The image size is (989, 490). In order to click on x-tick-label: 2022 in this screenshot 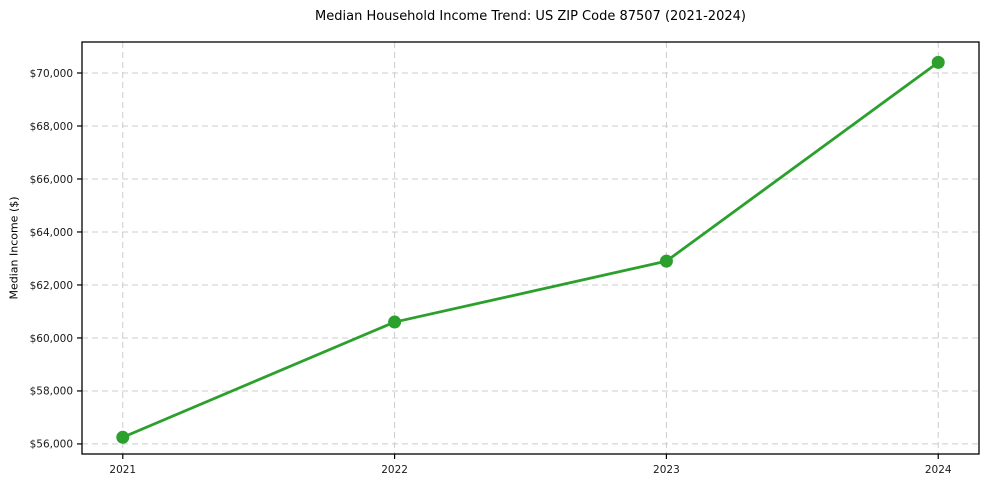, I will do `click(394, 470)`.